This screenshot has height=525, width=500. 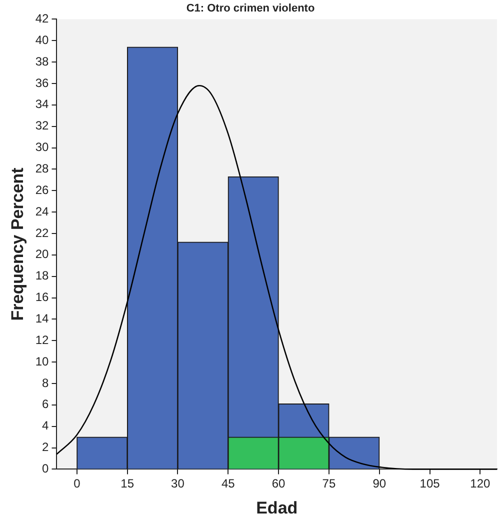 What do you see at coordinates (42, 319) in the screenshot?
I see `y-tick-label: 14` at bounding box center [42, 319].